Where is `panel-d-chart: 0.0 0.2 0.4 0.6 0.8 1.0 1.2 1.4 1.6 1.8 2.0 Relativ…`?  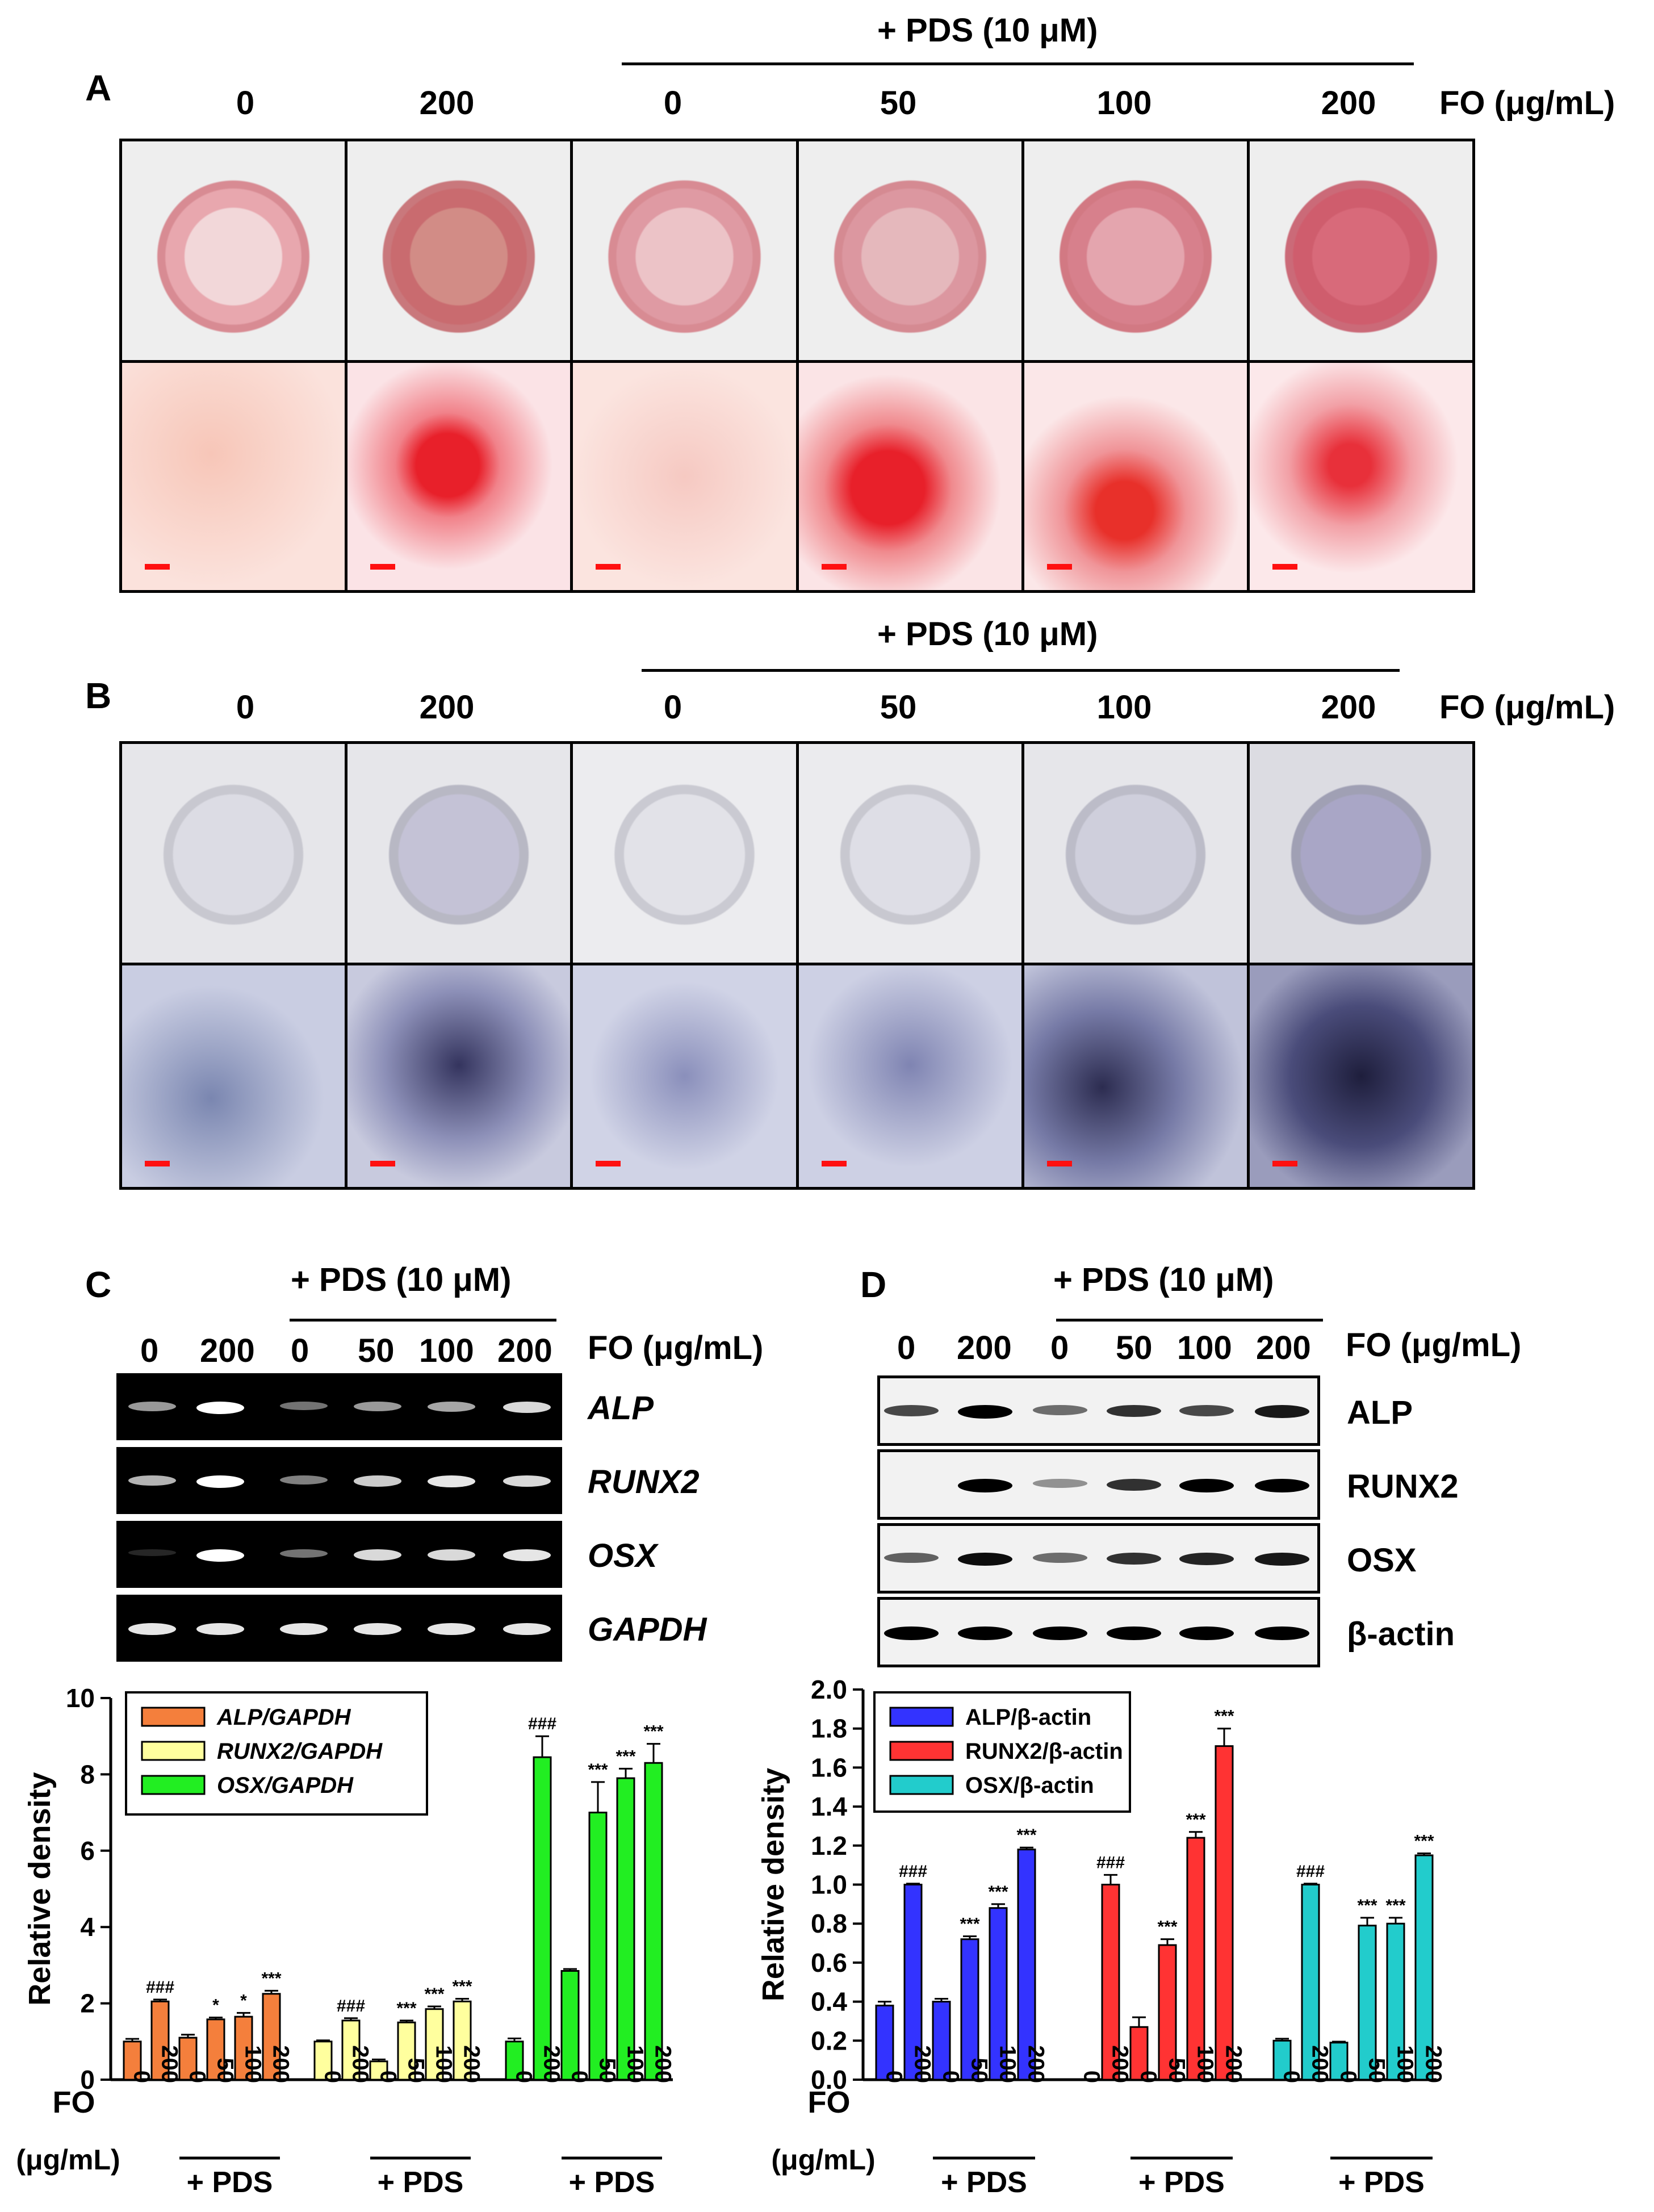 panel-d-chart: 0.0 0.2 0.4 0.6 0.8 1.0 1.2 1.4 1.6 1.8 2.0 Relativ… is located at coordinates (1103, 1937).